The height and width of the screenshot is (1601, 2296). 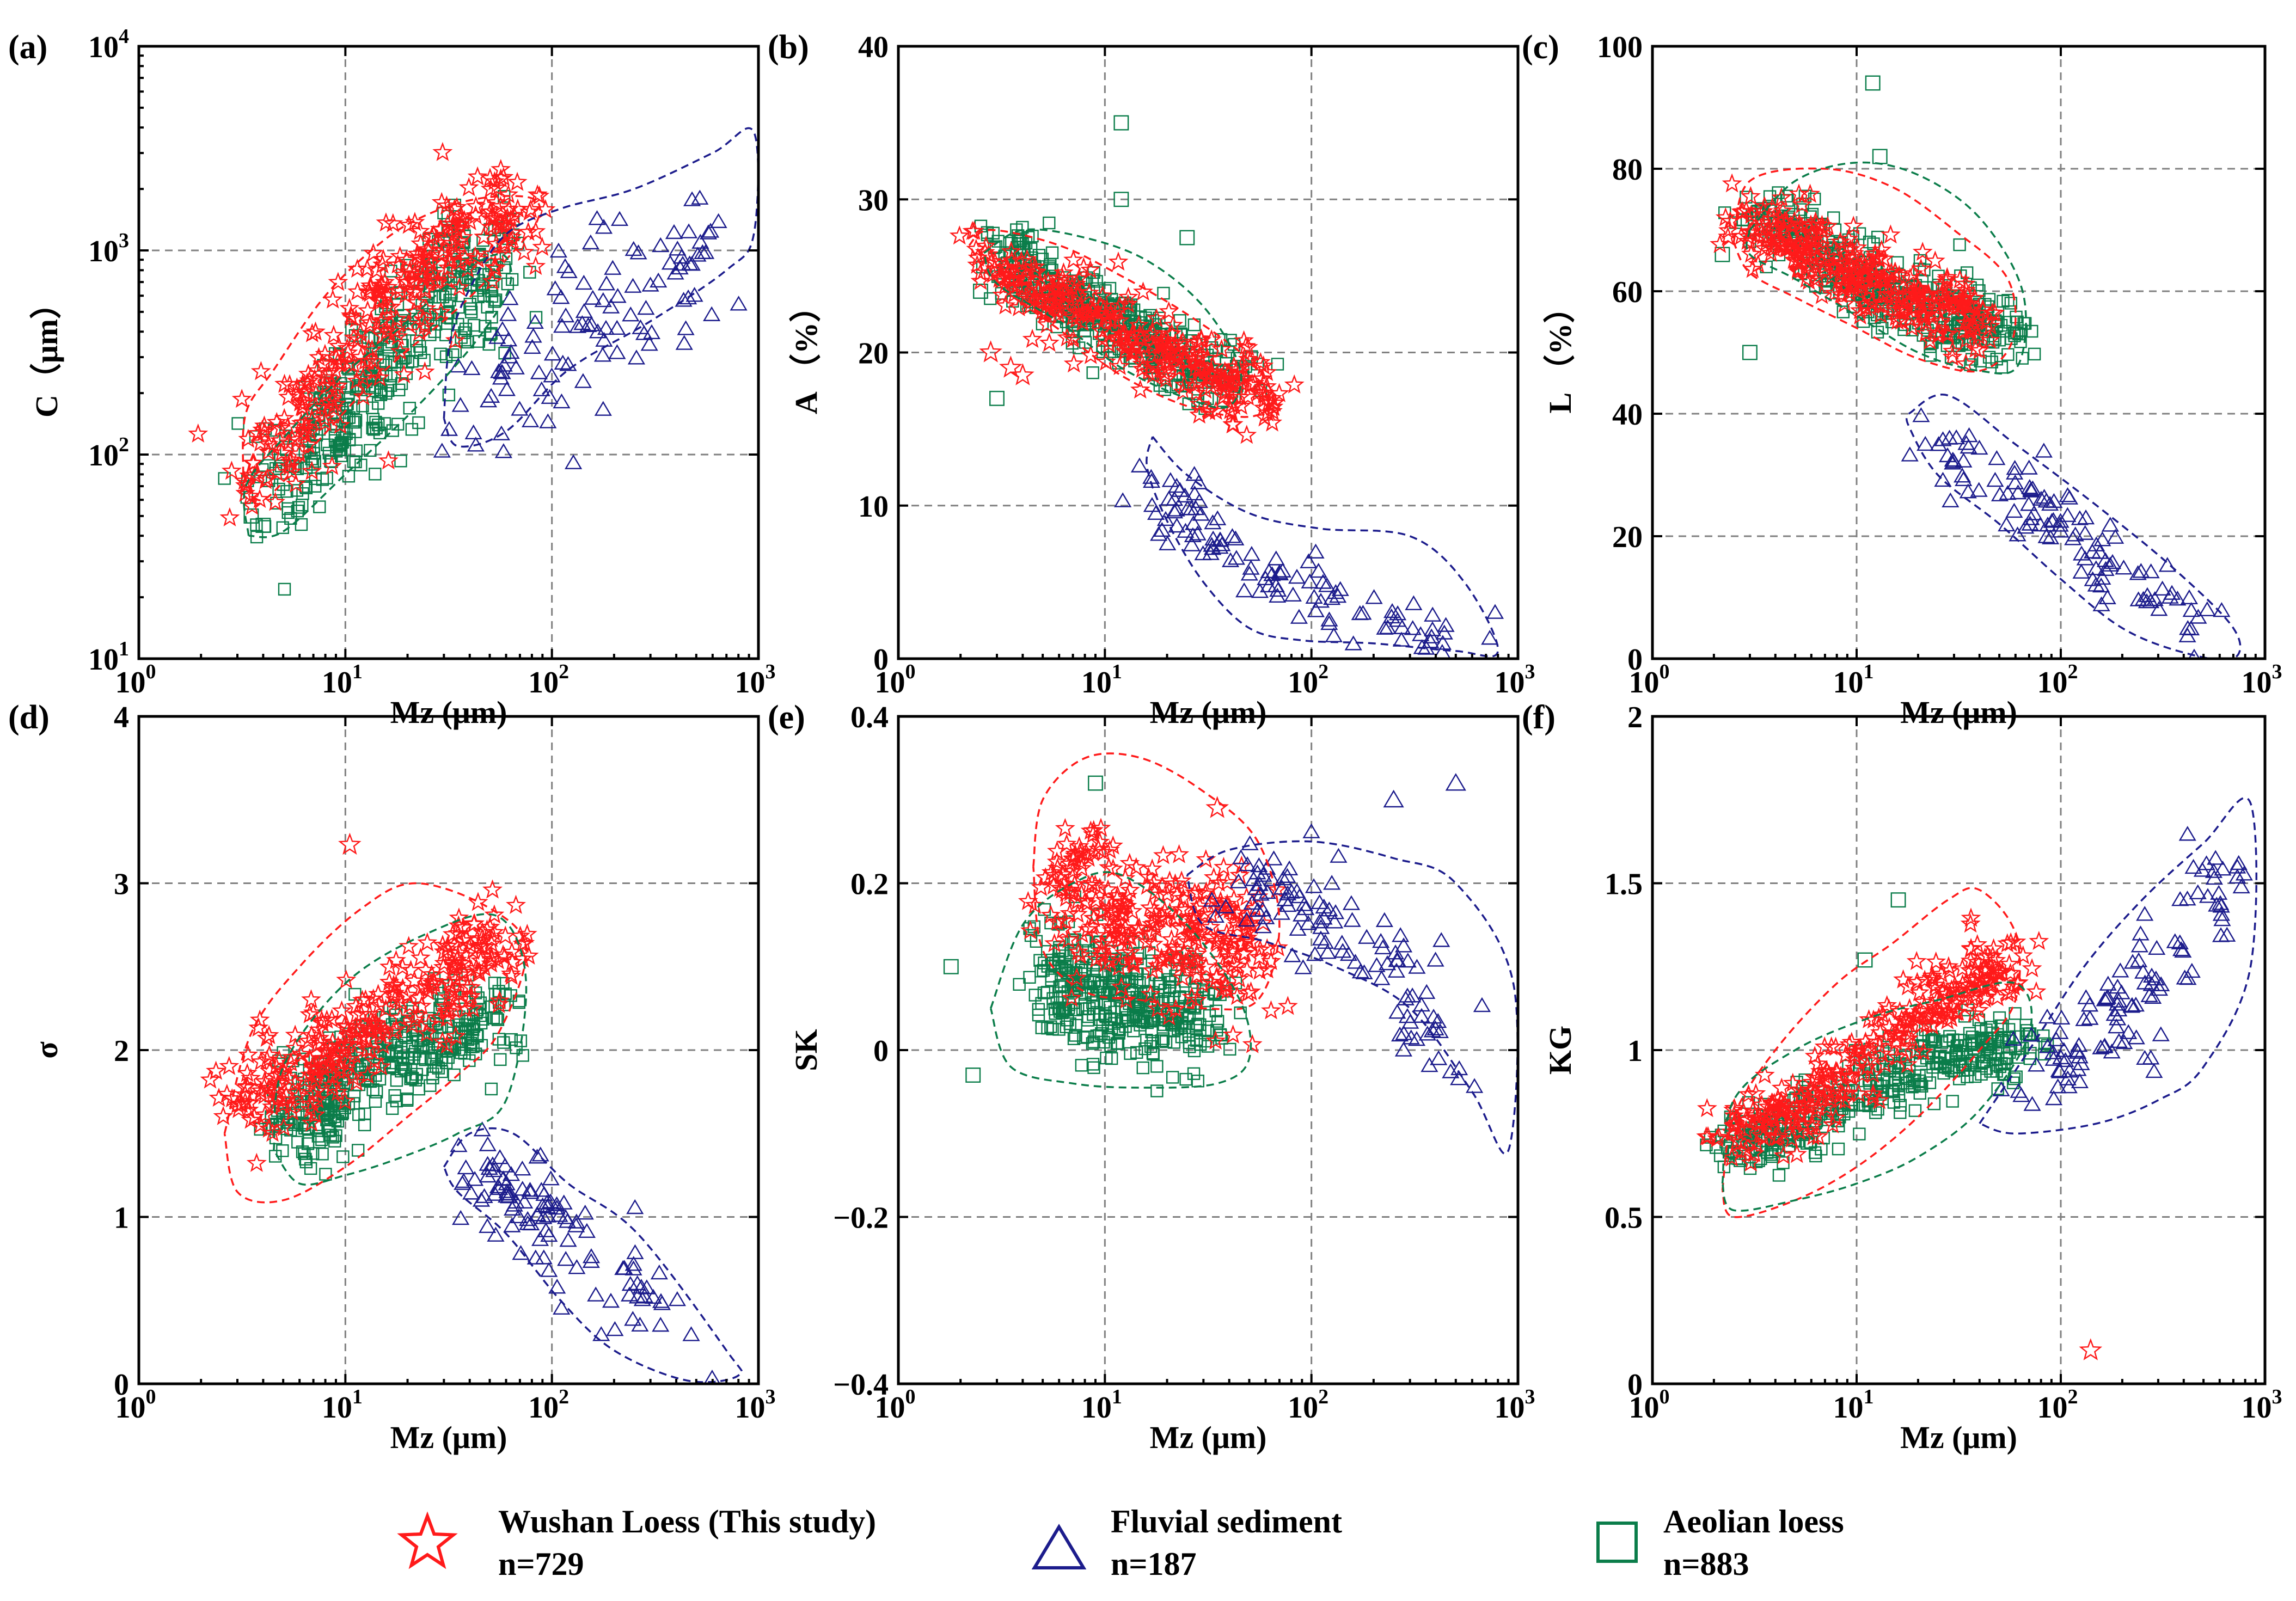 What do you see at coordinates (895, 1405) in the screenshot?
I see `x-tick-label: 100` at bounding box center [895, 1405].